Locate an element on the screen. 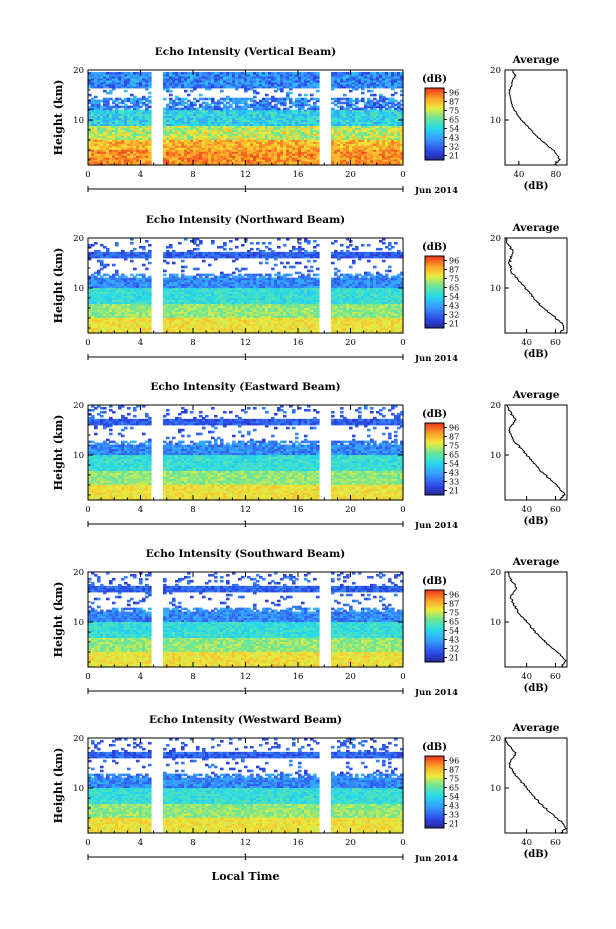  average-profile: Average 10 20 40 80(dB) is located at coordinates (529, 123).